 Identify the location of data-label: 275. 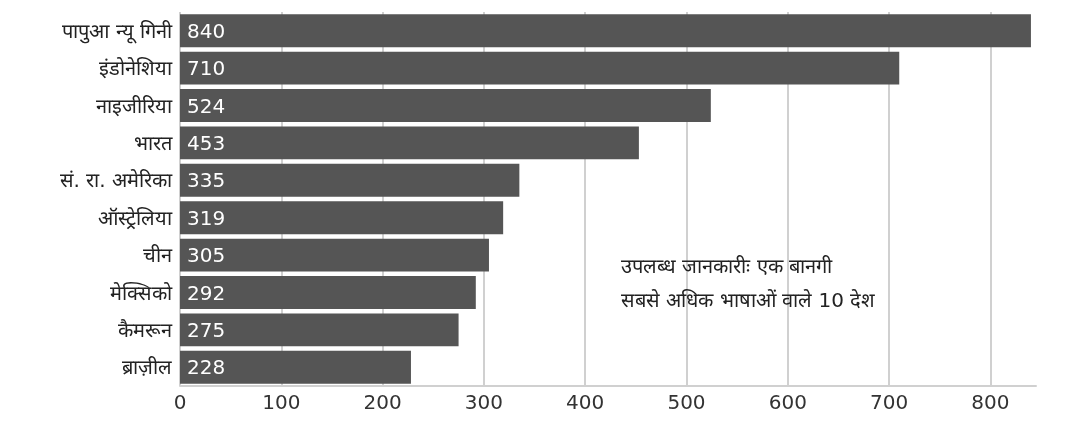
(206, 329).